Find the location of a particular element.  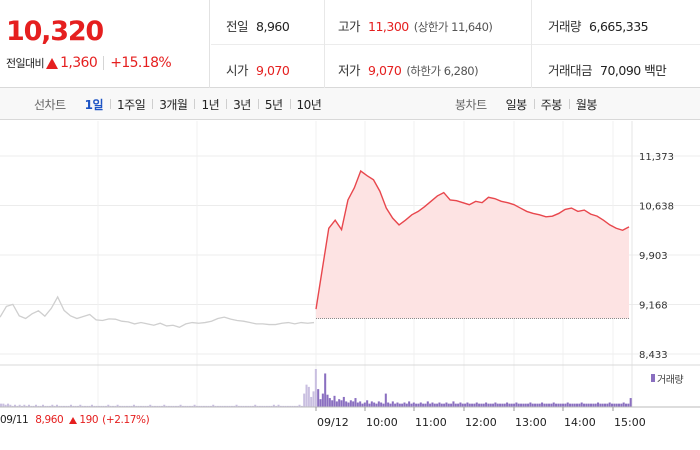

stat-label: 거래대금 is located at coordinates (570, 70).